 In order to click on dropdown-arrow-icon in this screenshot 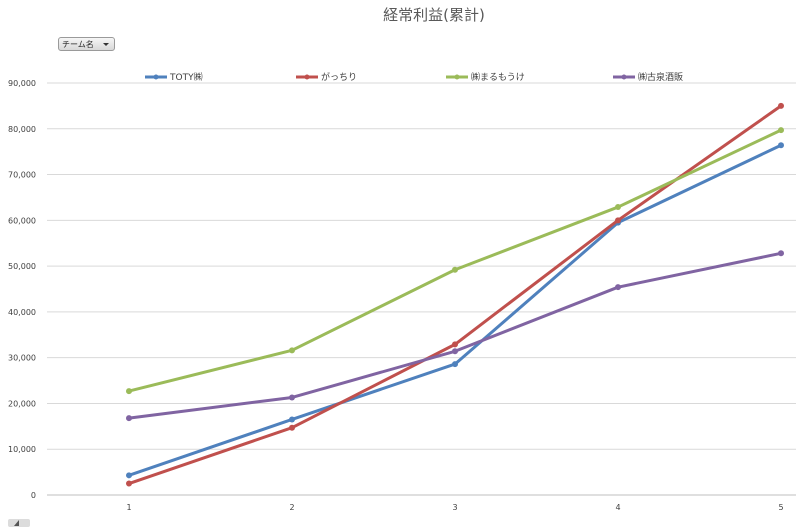, I will do `click(106, 44)`.